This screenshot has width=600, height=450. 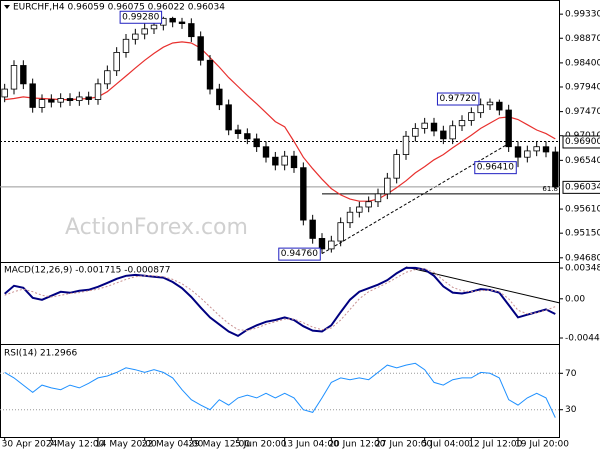 What do you see at coordinates (76, 445) in the screenshot?
I see `x-tick-label: 7 May 12:00` at bounding box center [76, 445].